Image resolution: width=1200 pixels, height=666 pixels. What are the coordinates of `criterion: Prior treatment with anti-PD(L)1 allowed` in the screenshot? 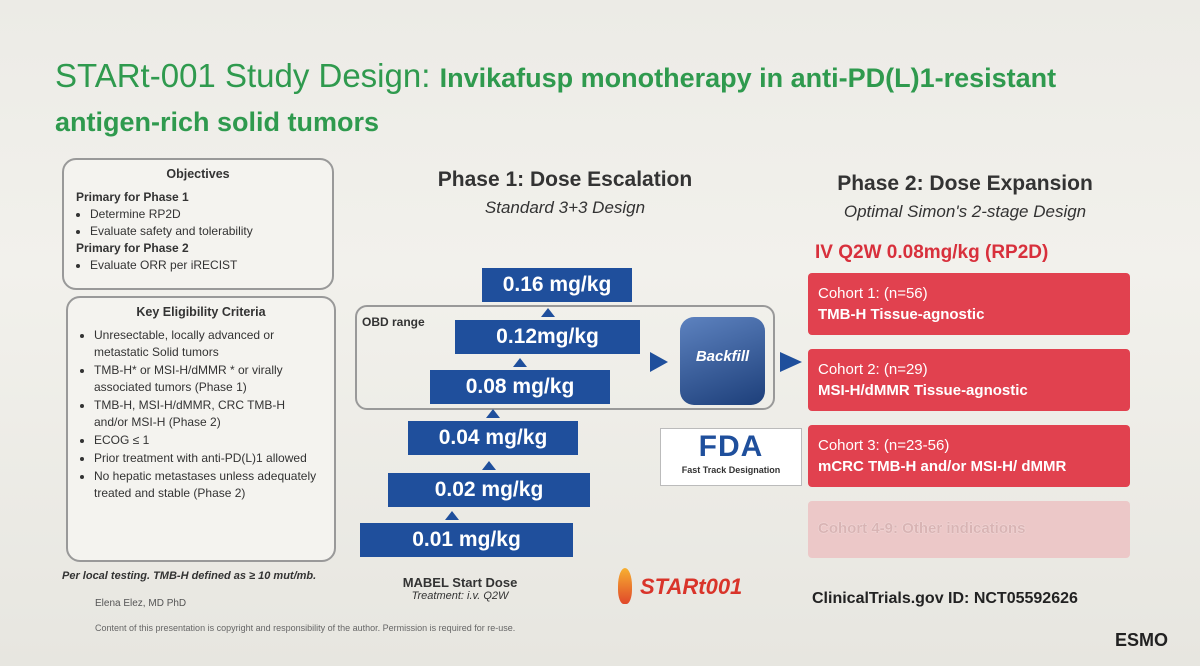 It's located at (208, 458).